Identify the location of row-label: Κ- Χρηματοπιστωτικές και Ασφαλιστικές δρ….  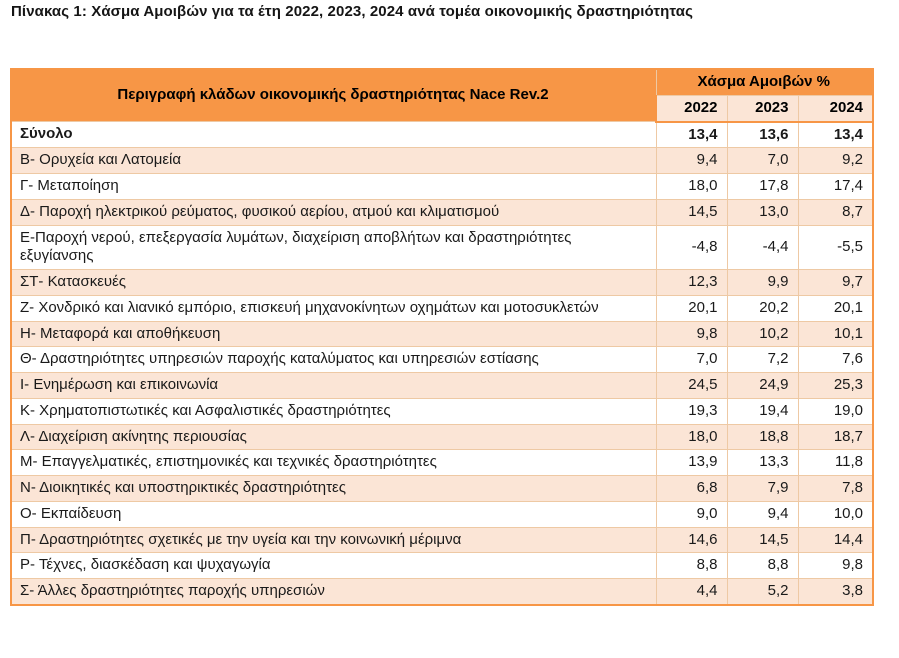
(333, 411).